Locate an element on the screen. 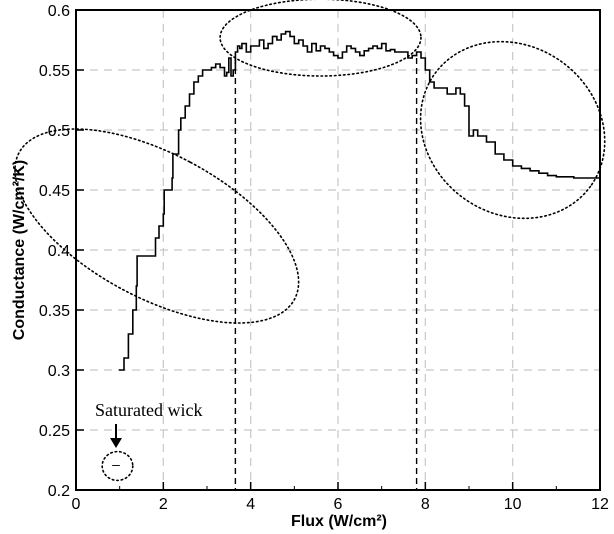  annotation-layer: Saturated wick – is located at coordinates (148, 436).